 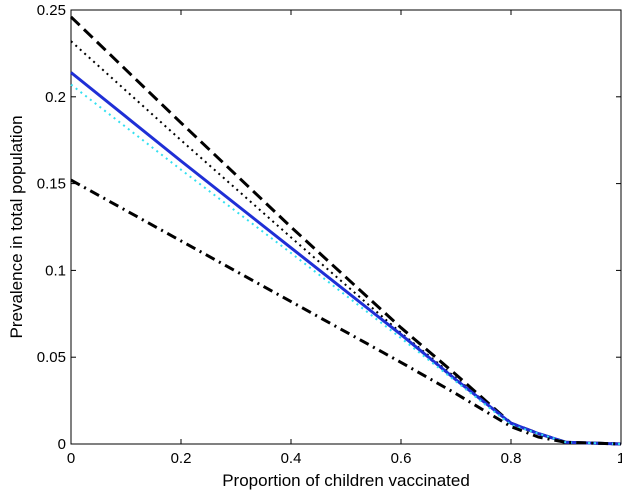 What do you see at coordinates (55, 270) in the screenshot?
I see `y-tick-label: 0.1` at bounding box center [55, 270].